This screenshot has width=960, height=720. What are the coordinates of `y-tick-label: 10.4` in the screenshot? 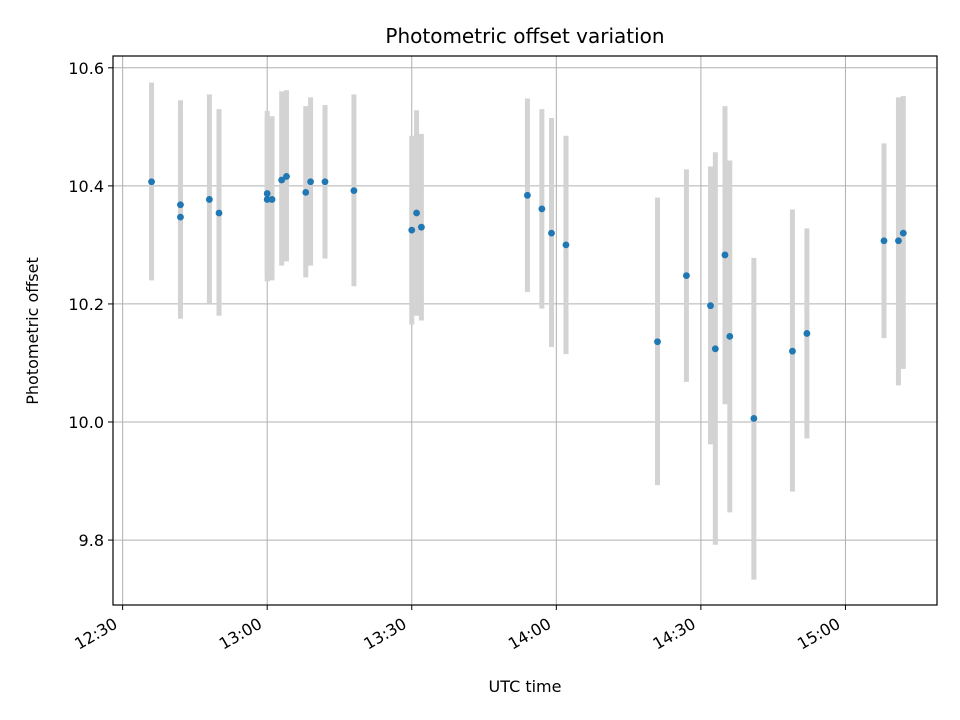 It's located at (86, 186).